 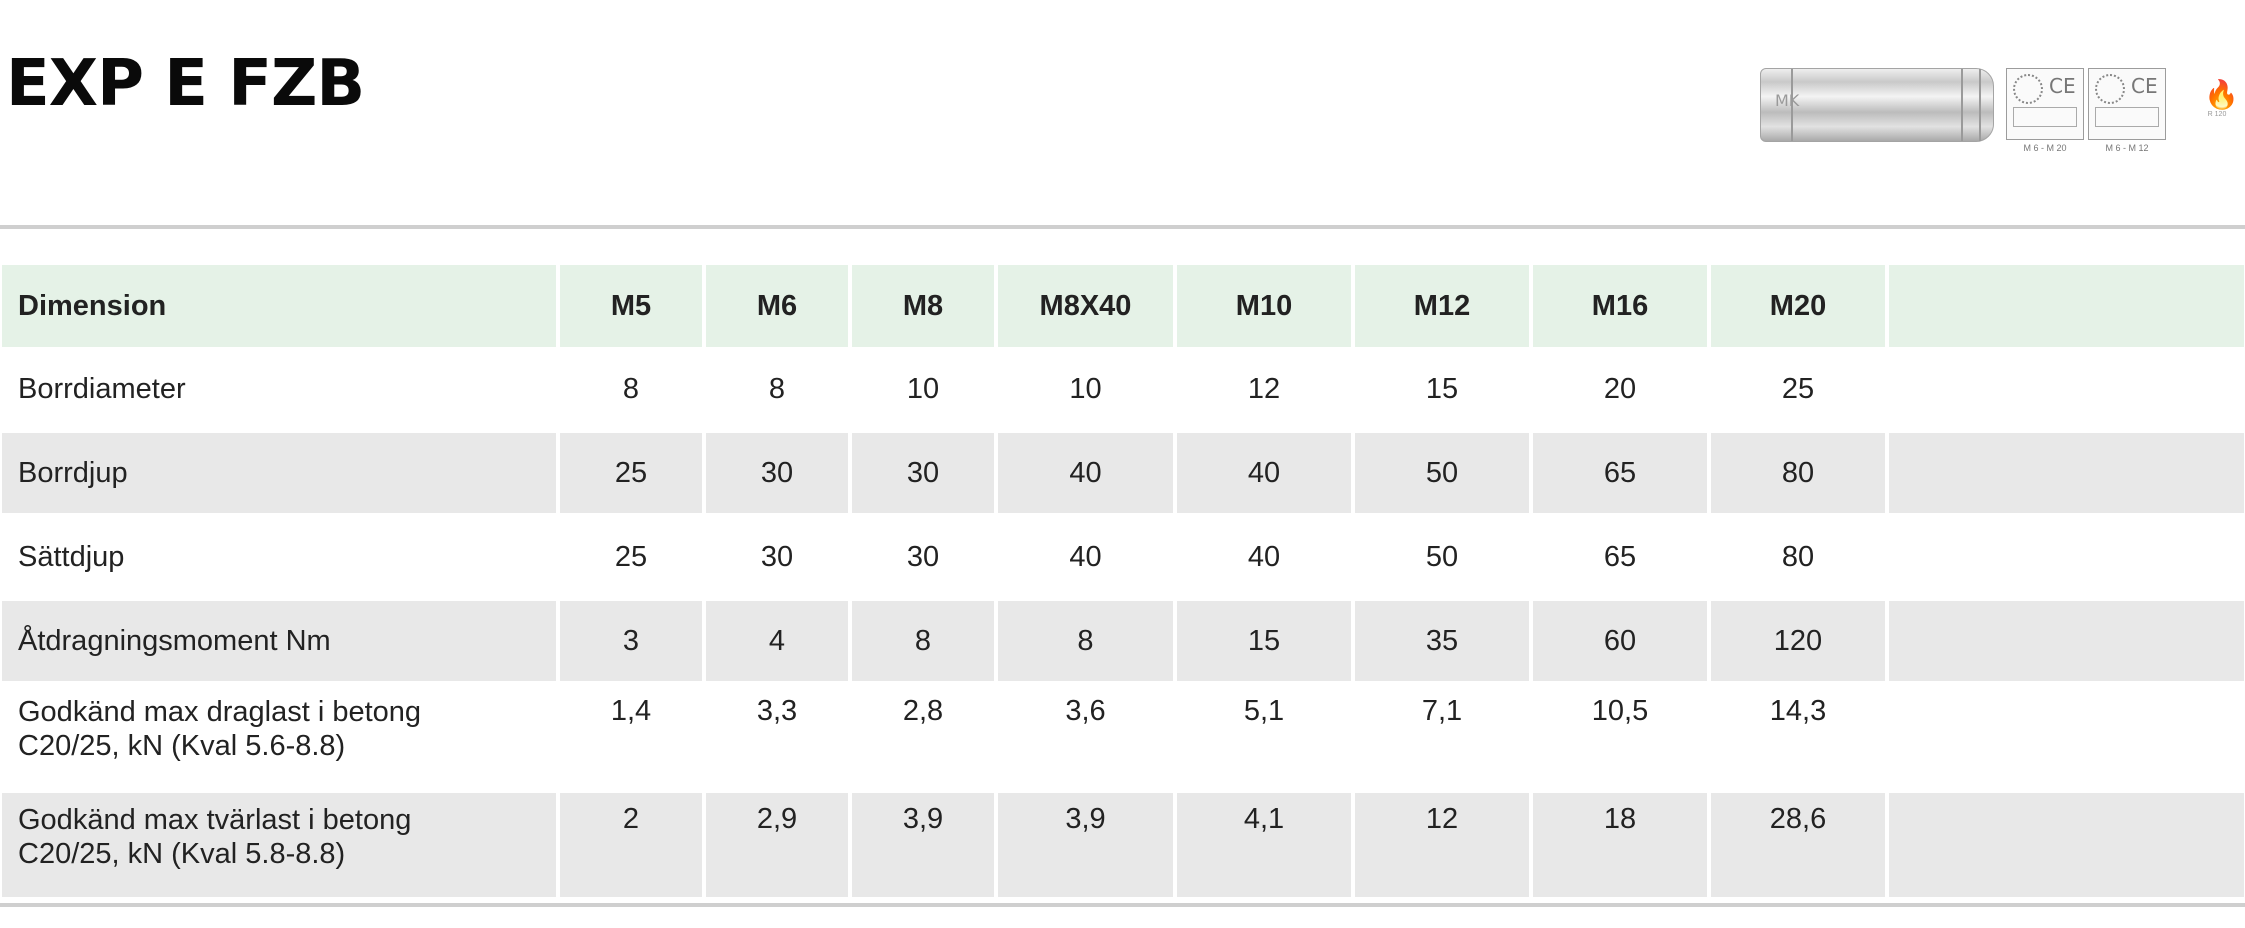 I want to click on table-cell: 1,4, so click(x=631, y=739).